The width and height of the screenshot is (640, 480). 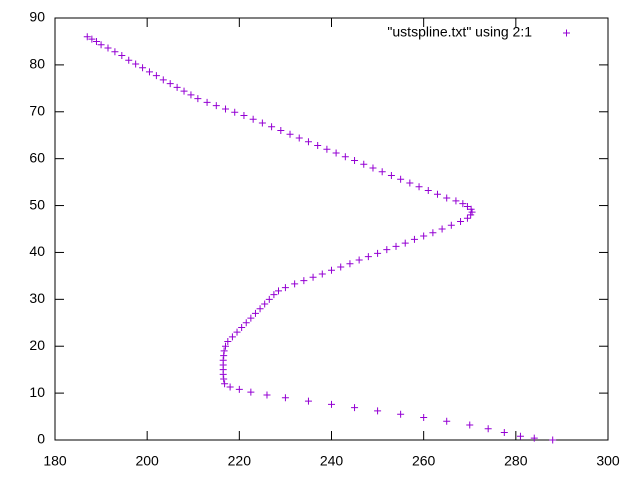 I want to click on x-tick-label: 180, so click(x=55, y=461).